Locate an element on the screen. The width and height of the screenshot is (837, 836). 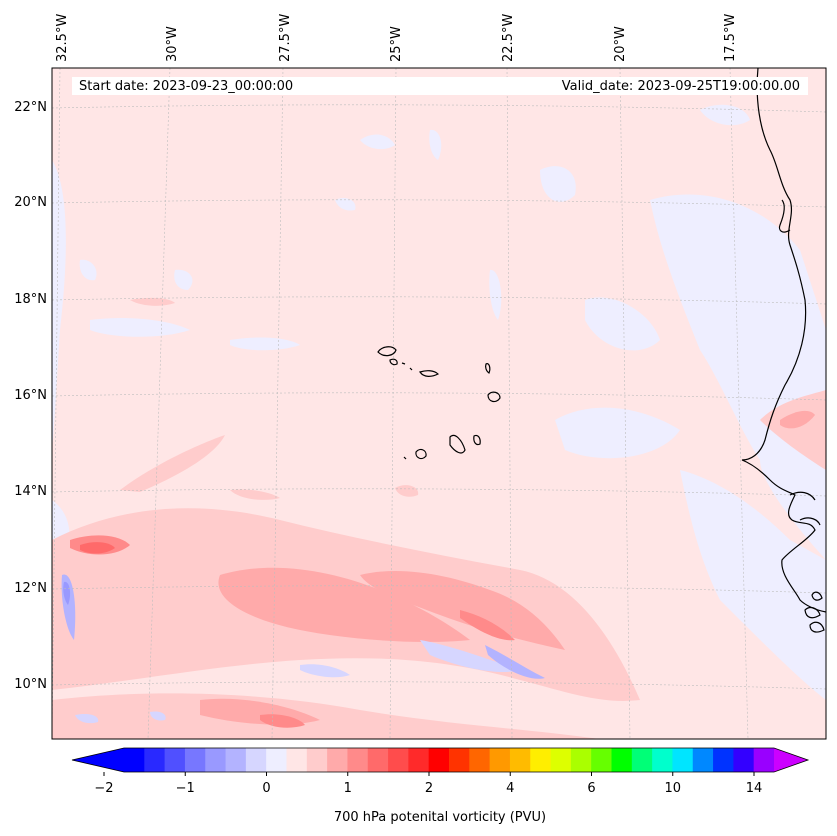
colorbar-tick-label: −1 is located at coordinates (185, 788).